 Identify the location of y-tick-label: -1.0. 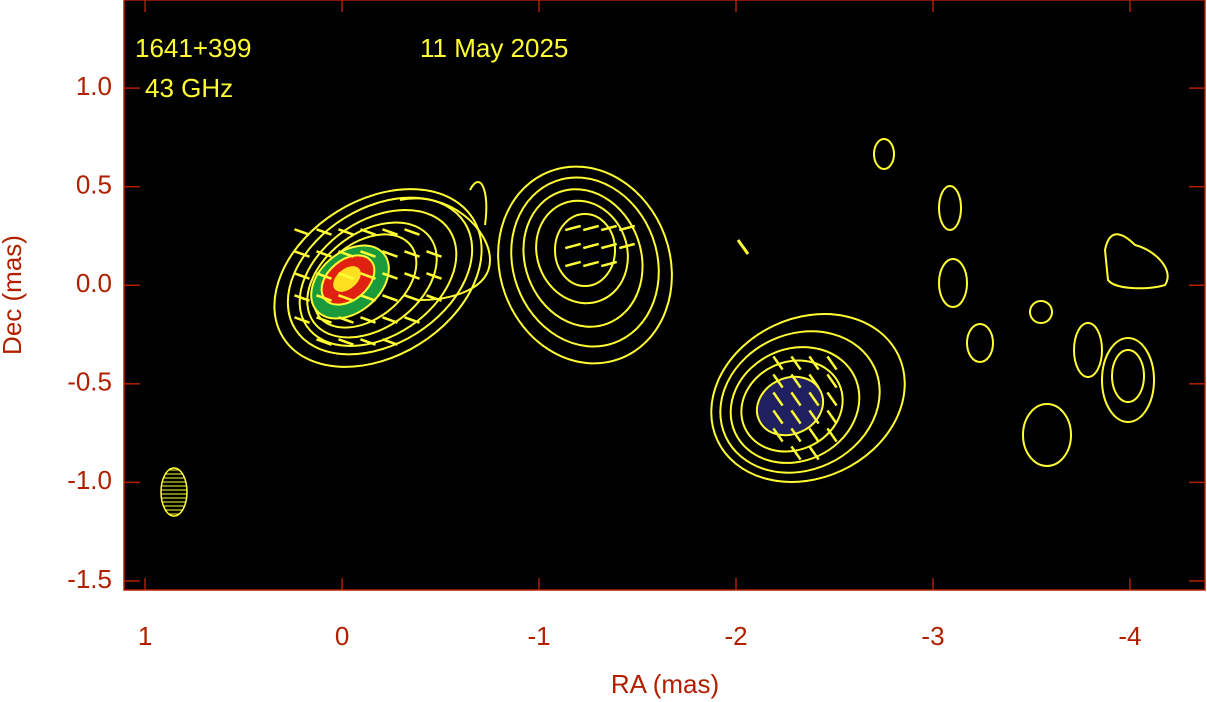
(89, 480).